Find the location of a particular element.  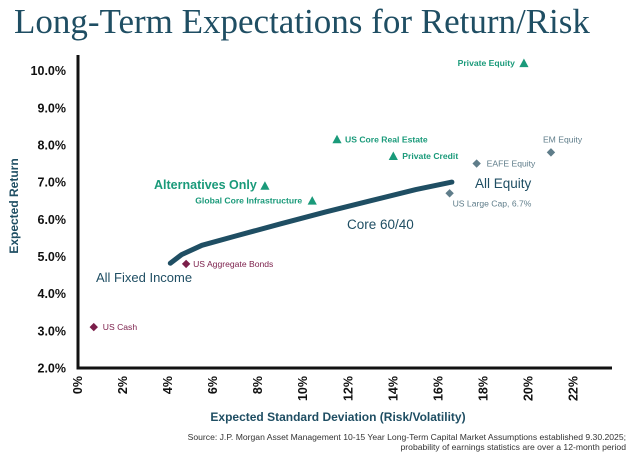

alternatives-only-label: Alternatives Only is located at coordinates (205, 185).